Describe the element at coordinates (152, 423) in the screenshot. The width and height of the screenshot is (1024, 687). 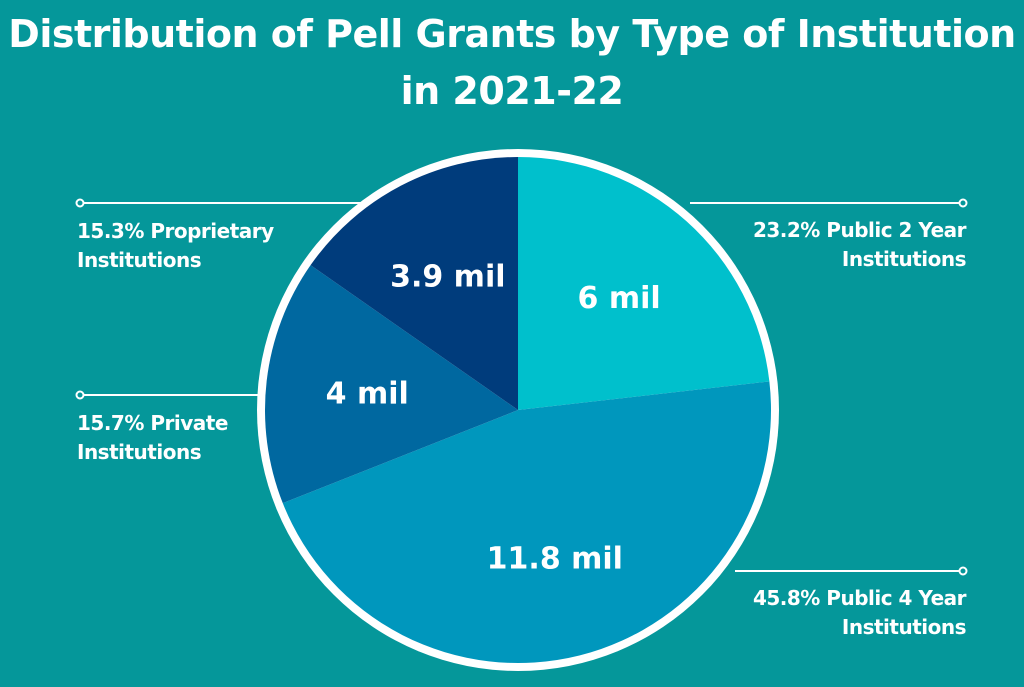
I see `legend-text: 15.7% Private` at that location.